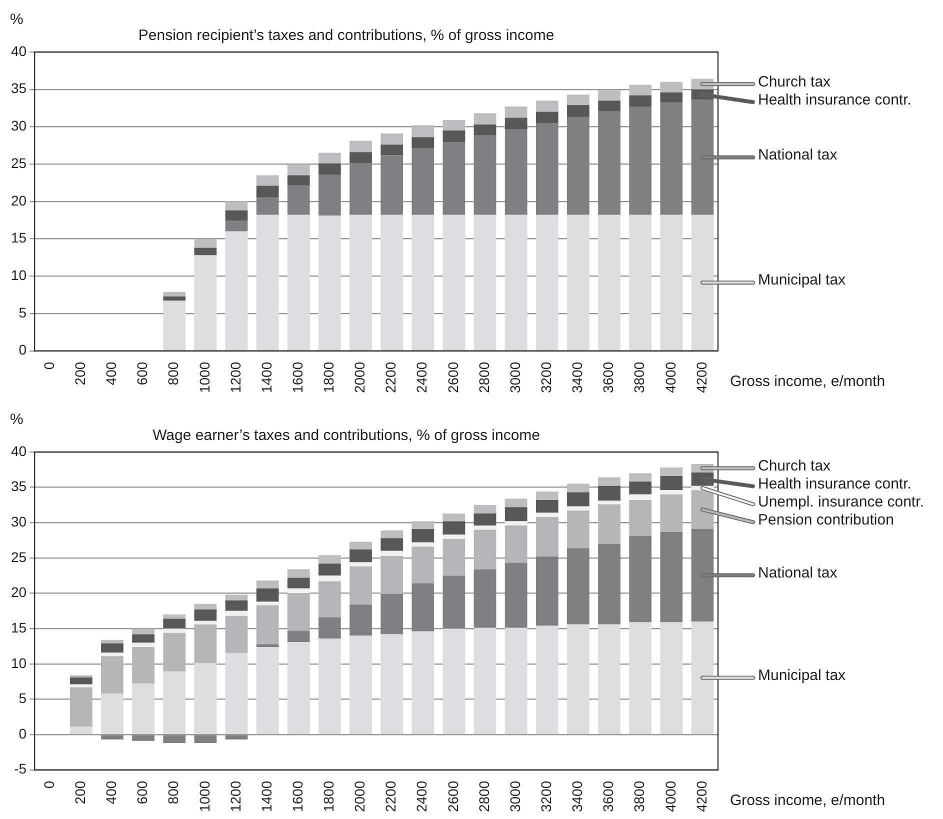  Describe the element at coordinates (841, 501) in the screenshot. I see `legend-label: Unempl. insurance contr.` at that location.